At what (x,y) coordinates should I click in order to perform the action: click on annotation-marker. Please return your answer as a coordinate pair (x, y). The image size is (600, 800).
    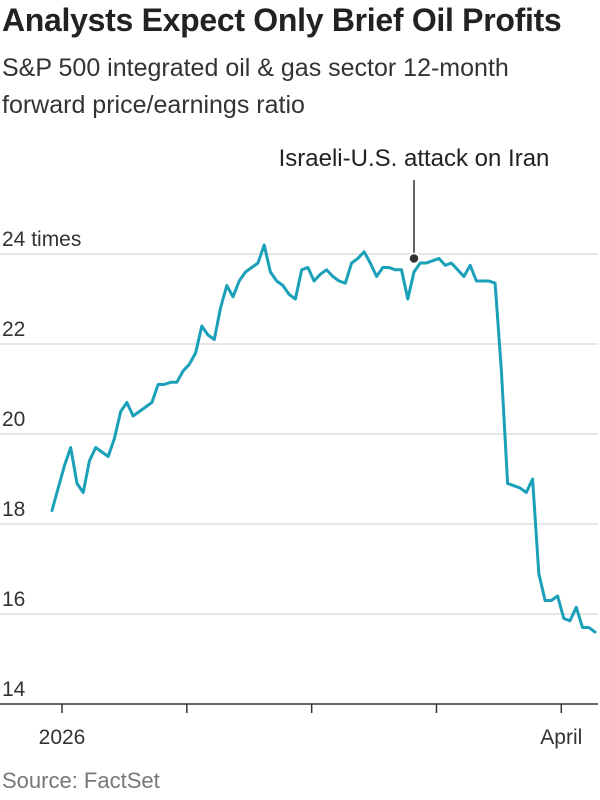
    Looking at the image, I should click on (414, 258).